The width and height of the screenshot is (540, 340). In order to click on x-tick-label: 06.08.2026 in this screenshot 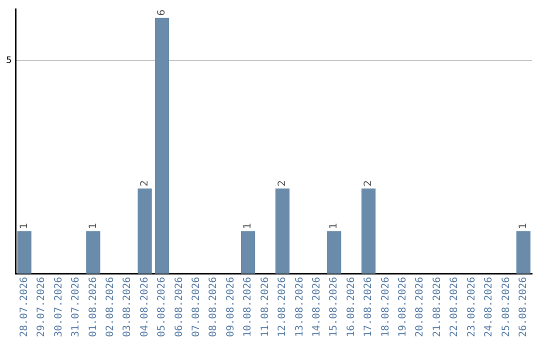, I will do `click(179, 307)`.